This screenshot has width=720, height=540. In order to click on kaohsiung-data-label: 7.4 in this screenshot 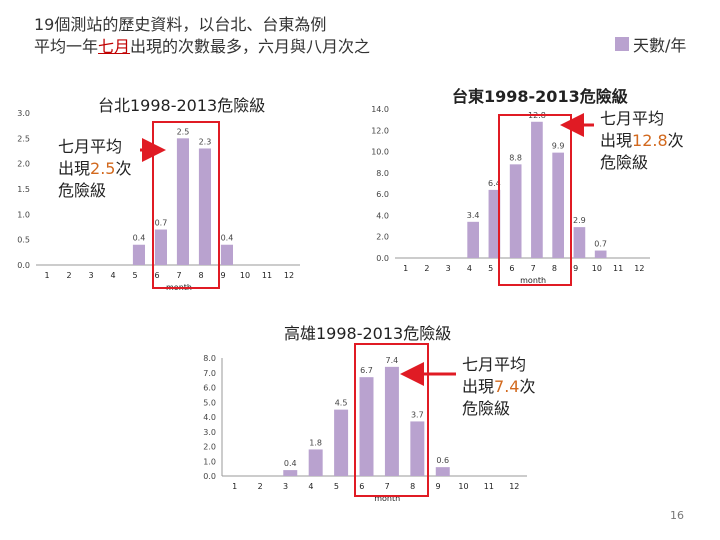, I will do `click(392, 360)`.